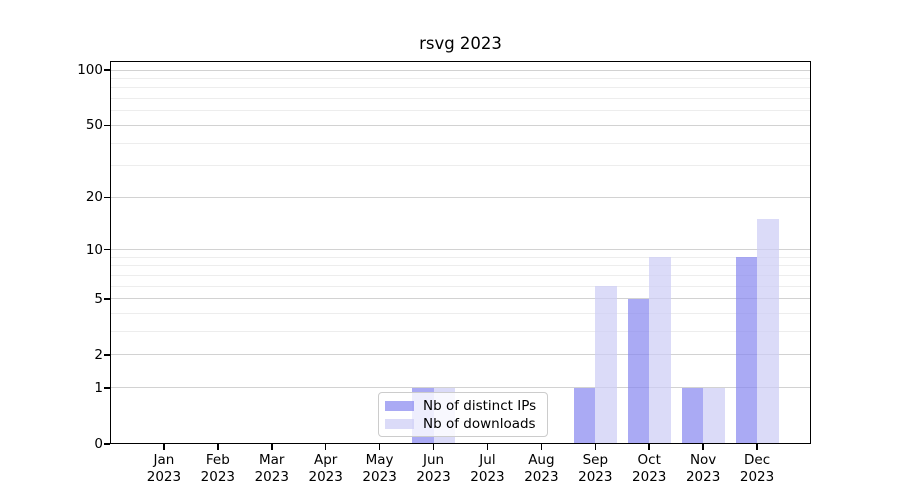 This screenshot has height=500, width=900. What do you see at coordinates (94, 125) in the screenshot?
I see `y-axis-tick-label: 50` at bounding box center [94, 125].